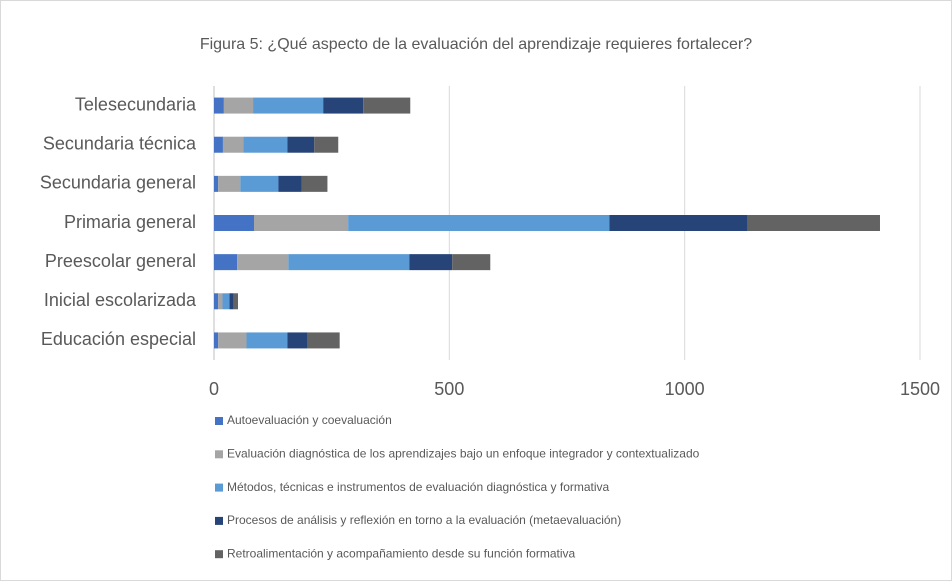 The image size is (952, 586). I want to click on legend-label: Autoevaluación y coevaluación, so click(309, 420).